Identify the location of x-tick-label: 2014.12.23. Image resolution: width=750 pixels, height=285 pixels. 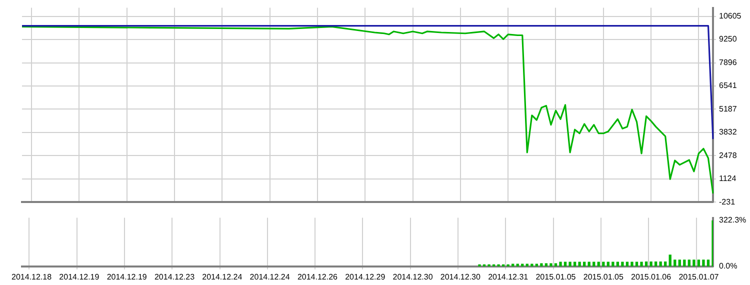
(175, 277).